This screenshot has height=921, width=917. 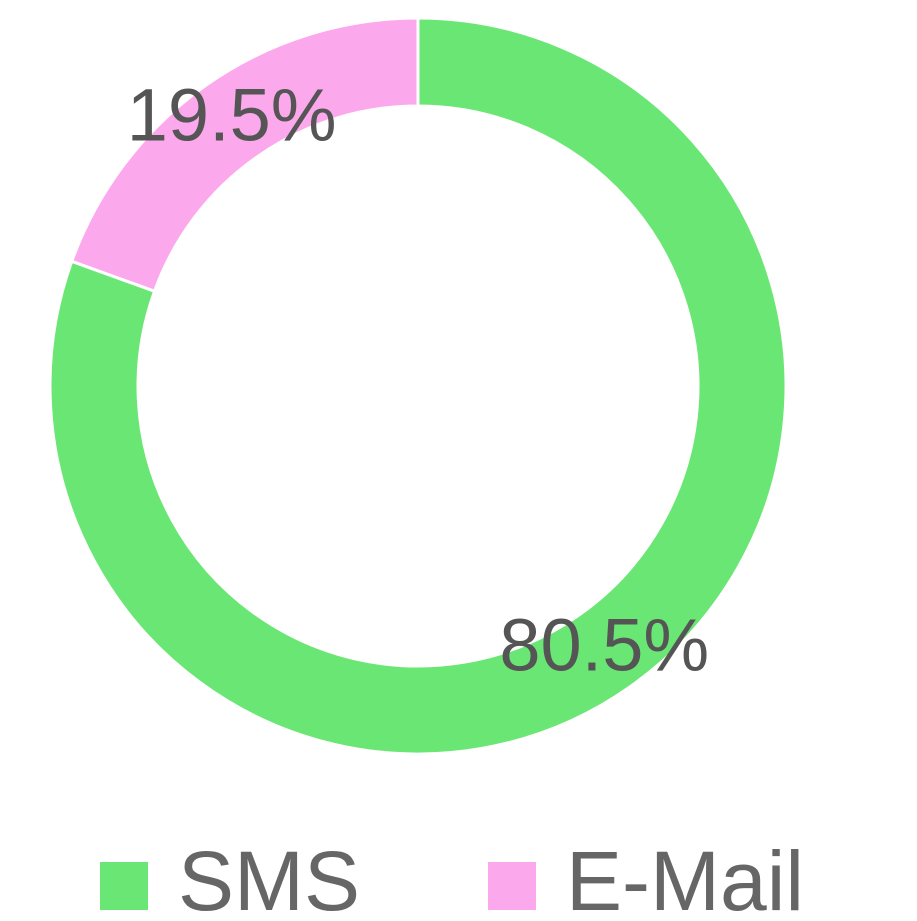 I want to click on legend-label: SMS, so click(x=269, y=877).